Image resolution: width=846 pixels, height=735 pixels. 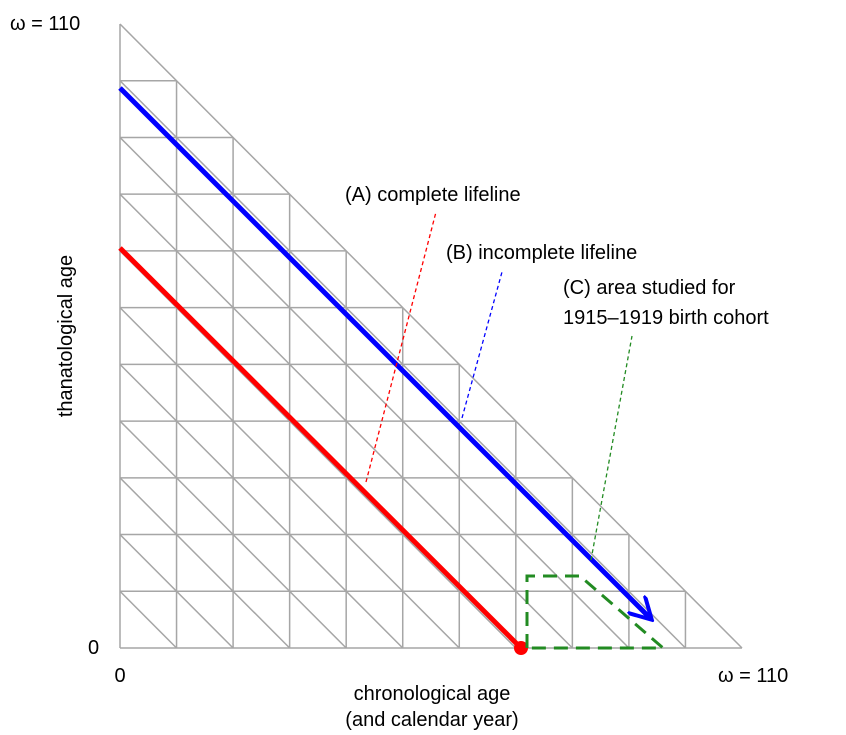 I want to click on leader-b, so click(x=482, y=345).